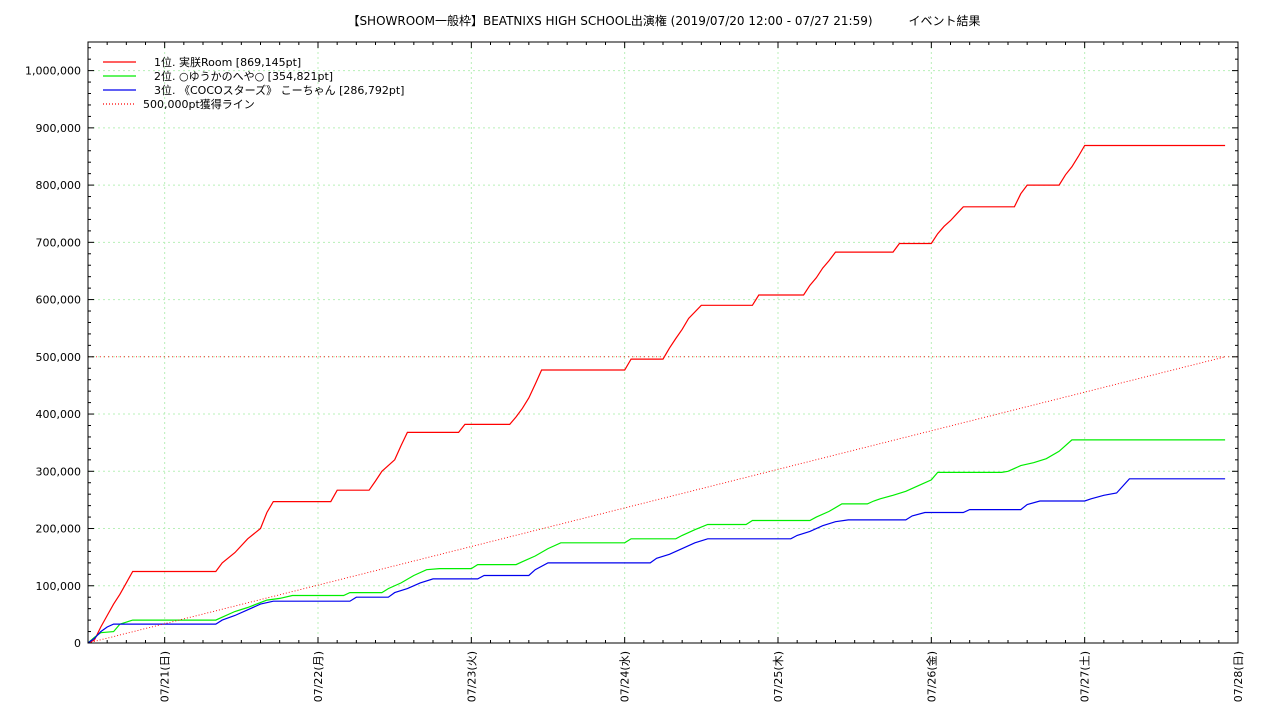  What do you see at coordinates (318, 676) in the screenshot?
I see `x-tick-label: 07/22(月)` at bounding box center [318, 676].